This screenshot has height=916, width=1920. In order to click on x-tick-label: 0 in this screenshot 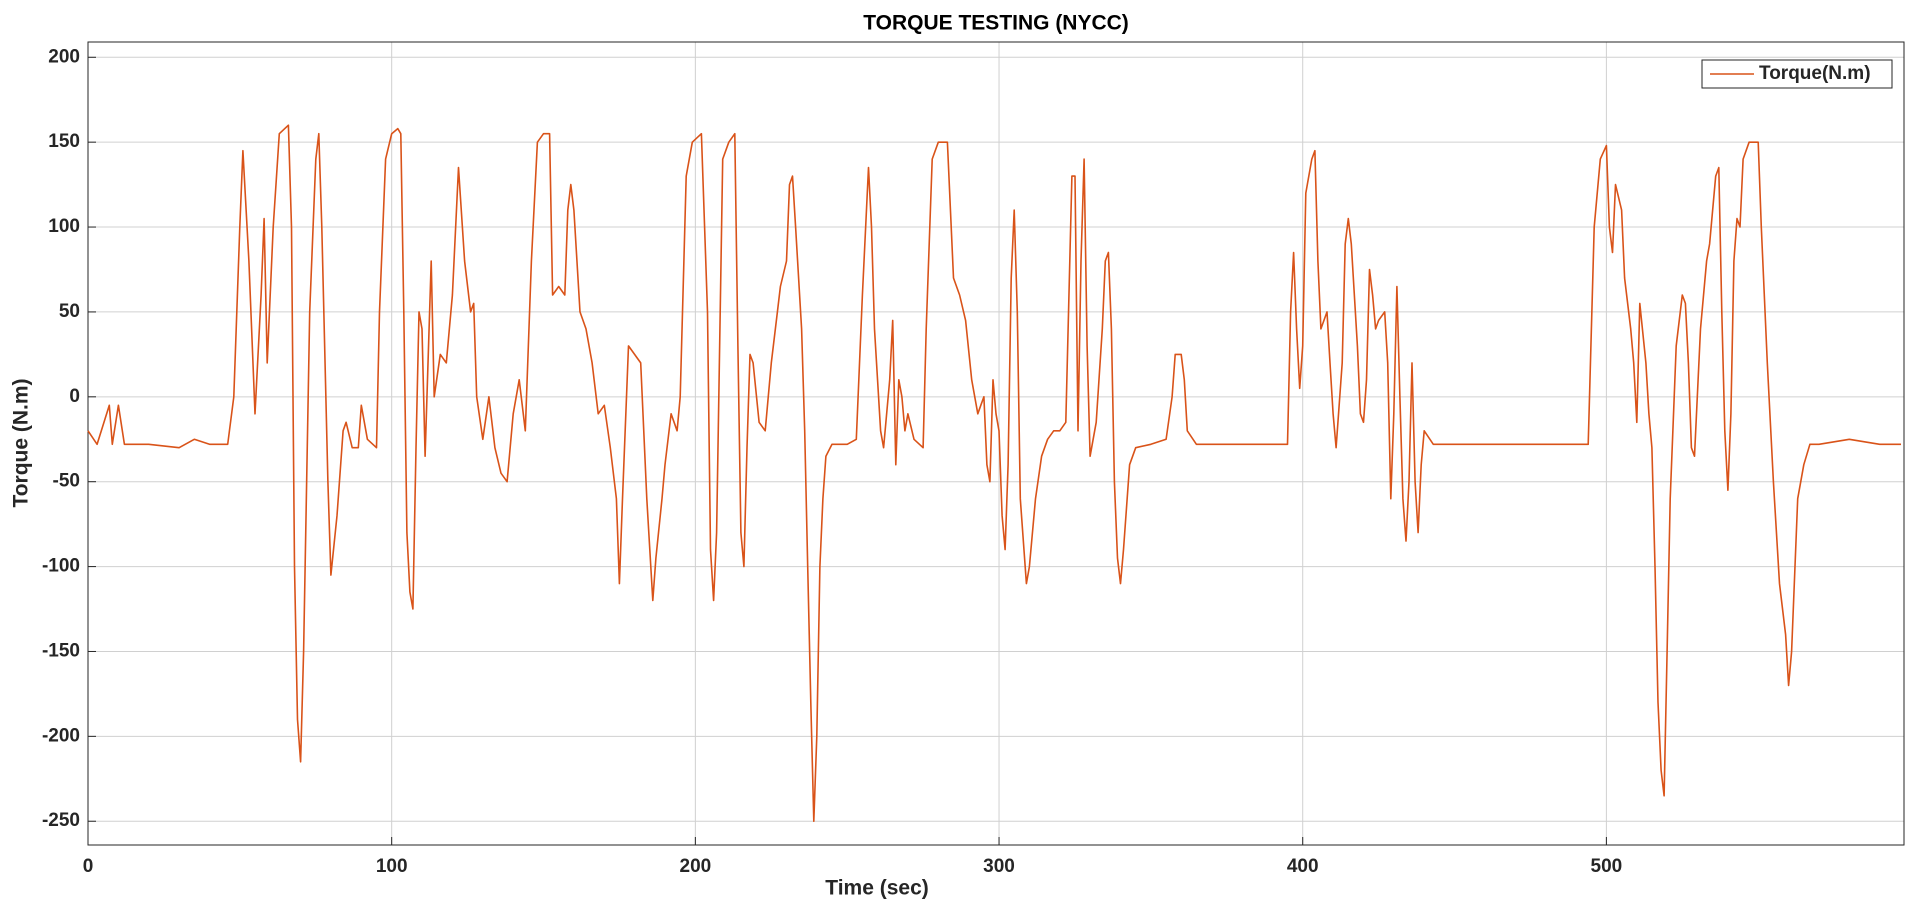, I will do `click(88, 866)`.